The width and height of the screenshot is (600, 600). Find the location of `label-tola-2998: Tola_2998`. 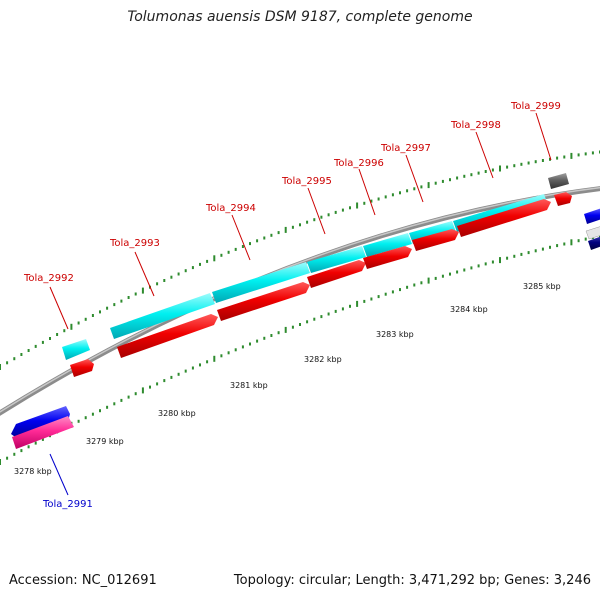

label-tola-2998: Tola_2998 is located at coordinates (475, 125).